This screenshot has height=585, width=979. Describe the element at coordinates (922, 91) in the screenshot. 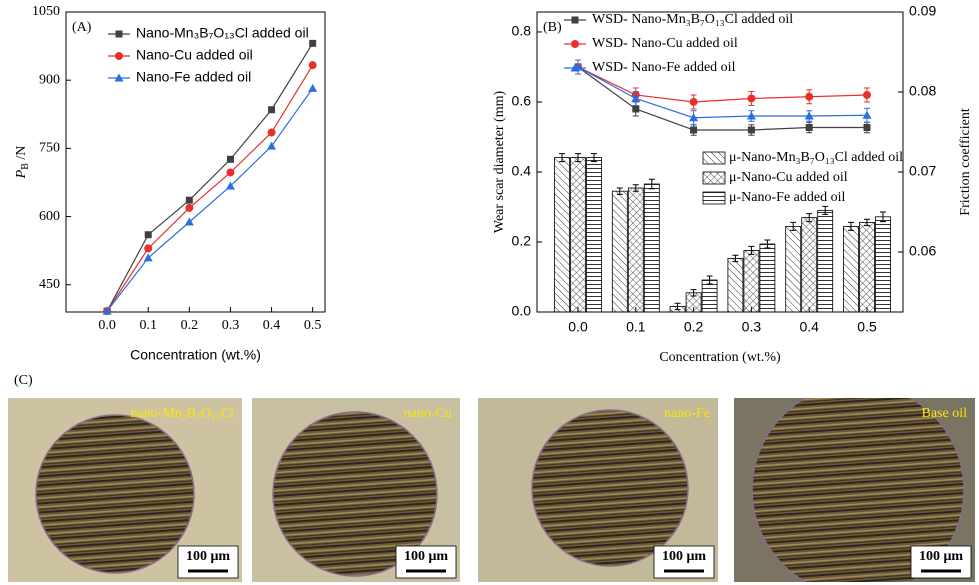

I see `y2-tick-label: 0.08` at that location.